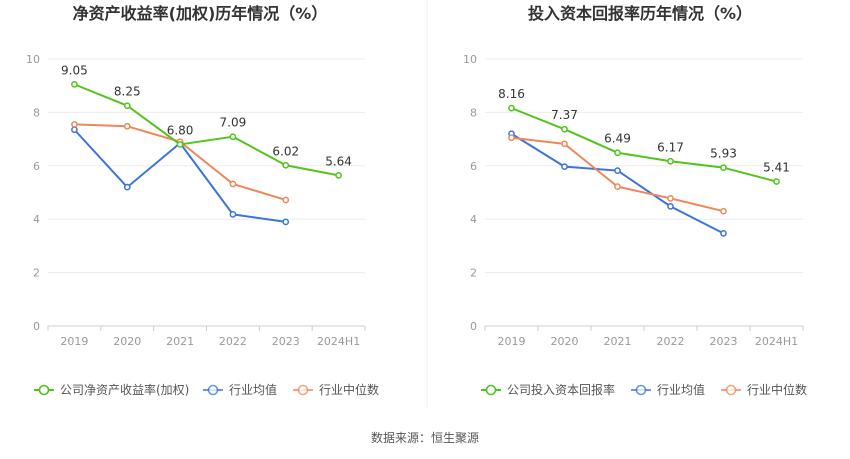 This screenshot has width=850, height=459. I want to click on data-label: 6.02, so click(285, 151).